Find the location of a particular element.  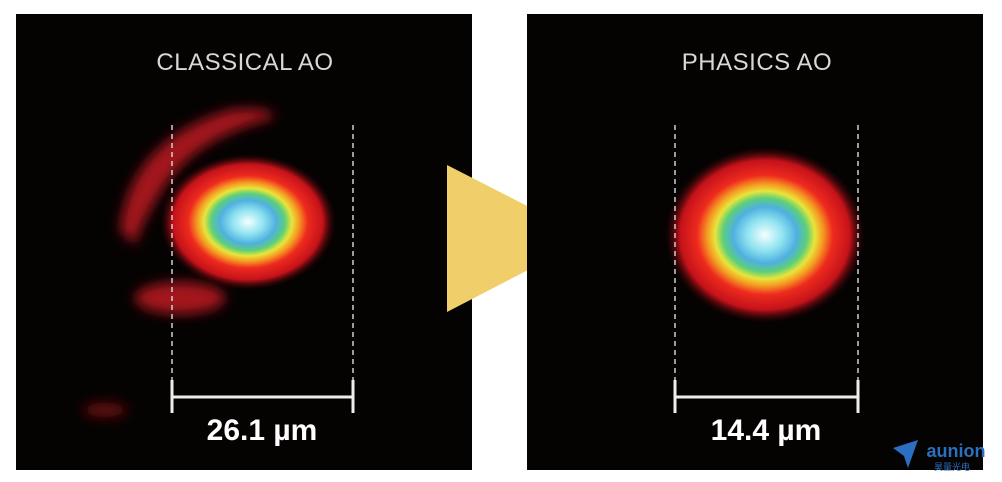

side-lobes is located at coordinates (179, 262).